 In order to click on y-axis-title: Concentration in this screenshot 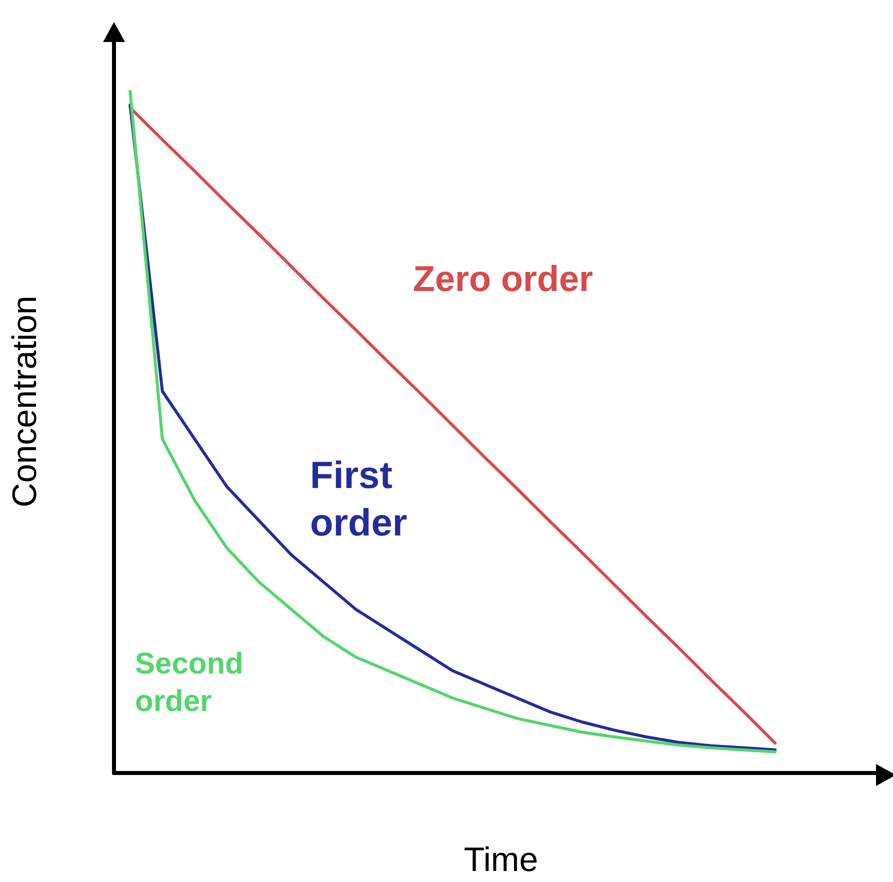, I will do `click(25, 402)`.